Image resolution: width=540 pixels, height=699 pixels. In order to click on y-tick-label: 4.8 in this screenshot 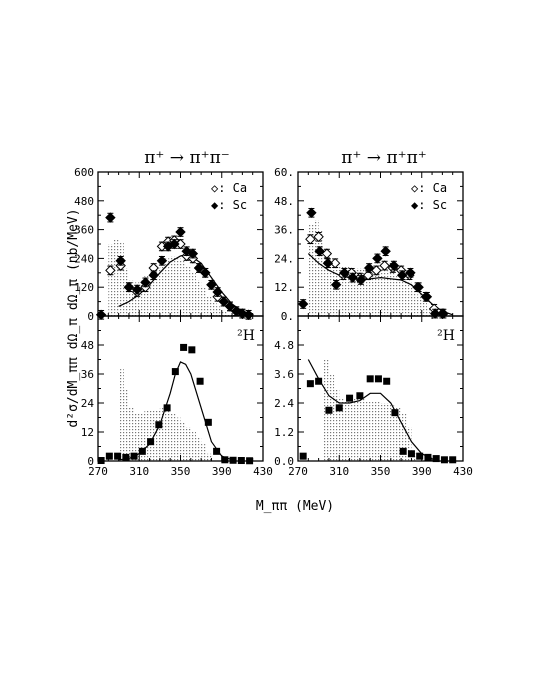, I will do `click(284, 345)`.